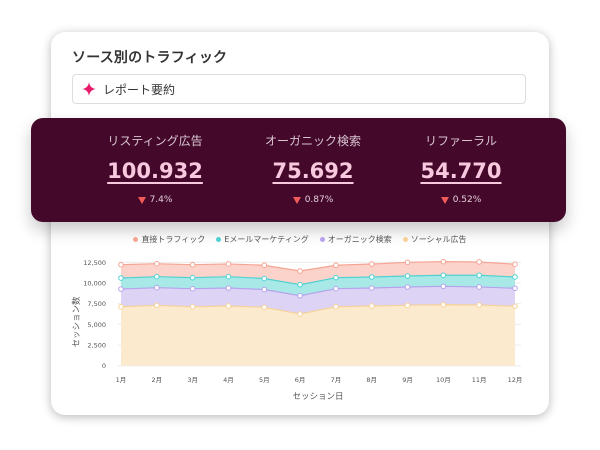 This screenshot has height=450, width=600. Describe the element at coordinates (336, 380) in the screenshot. I see `x-tick-label: 7月` at that location.